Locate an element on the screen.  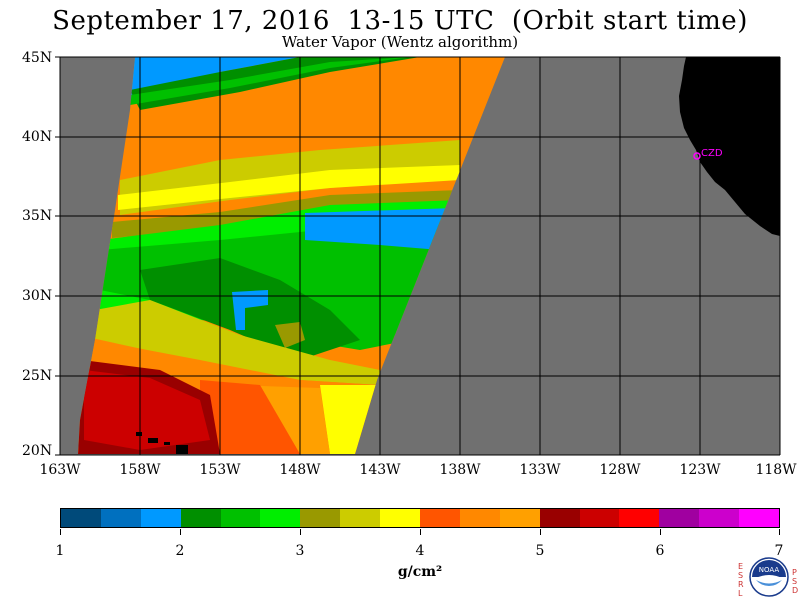
station-marker is located at coordinates (697, 156).